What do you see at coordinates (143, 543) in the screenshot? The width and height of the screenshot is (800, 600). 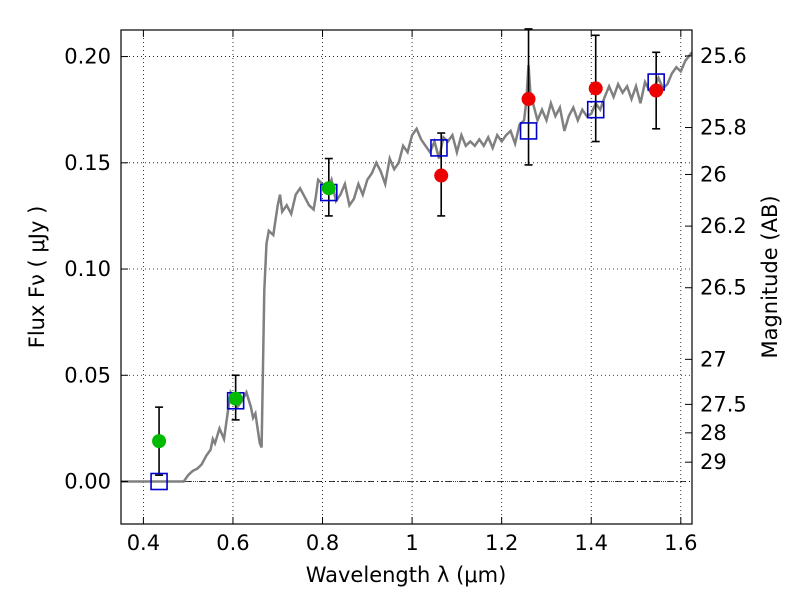 I see `x-tick-label: 0.4` at bounding box center [143, 543].